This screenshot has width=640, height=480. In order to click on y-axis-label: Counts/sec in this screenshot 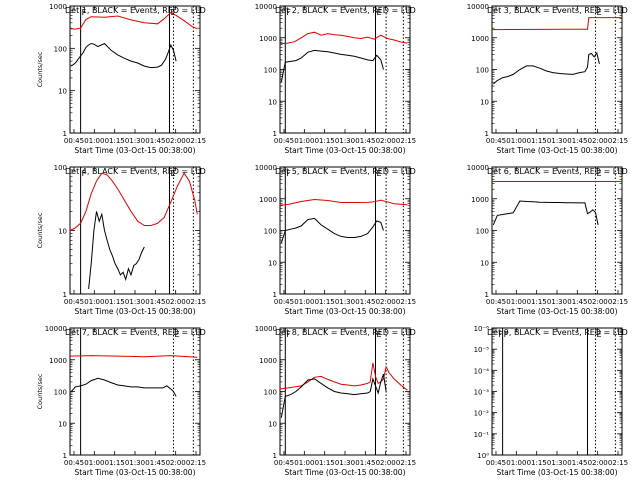, I will do `click(40, 230)`.